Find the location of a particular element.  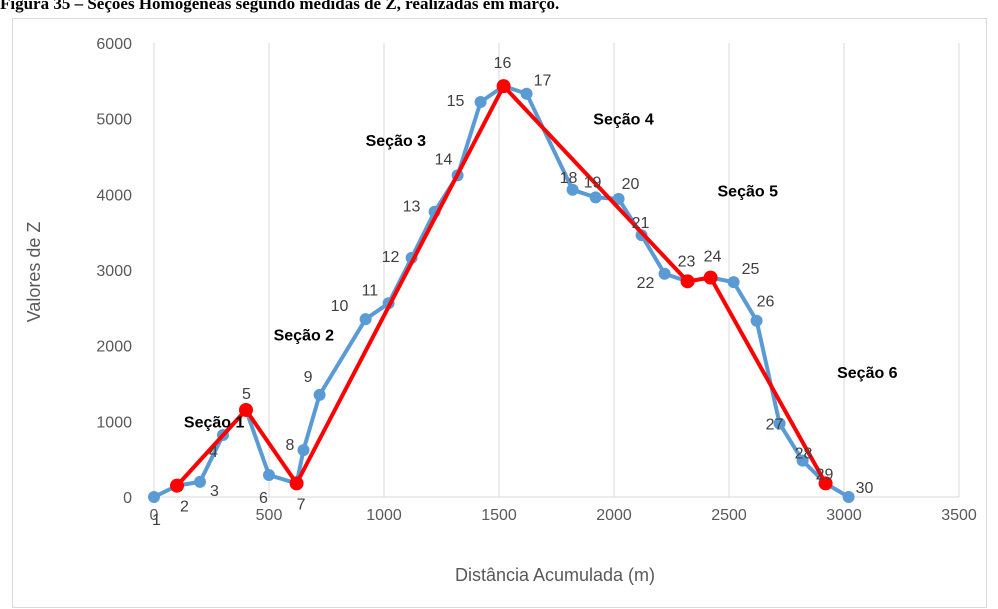

y-tick-label: 3000 is located at coordinates (114, 271).